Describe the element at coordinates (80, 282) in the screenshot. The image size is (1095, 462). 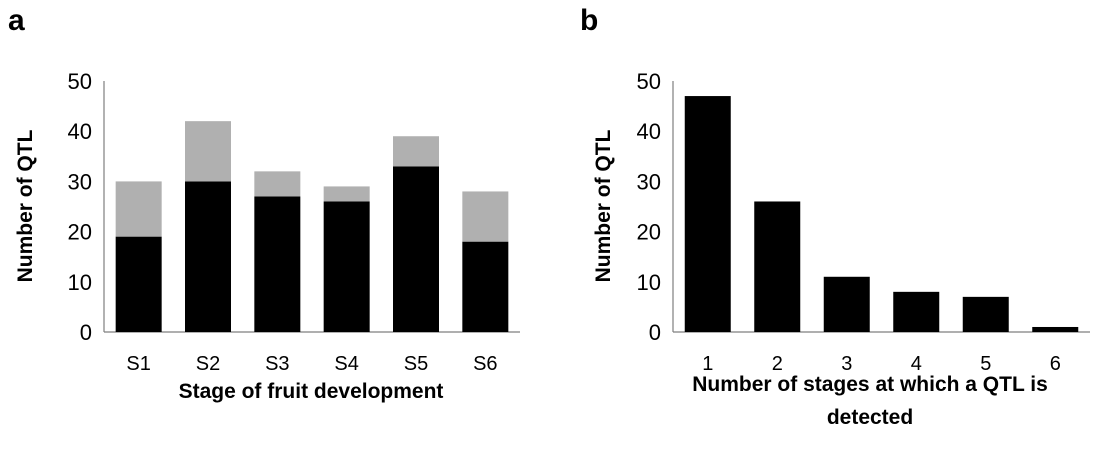
I see `chart-a-y-tick-label: 10` at that location.